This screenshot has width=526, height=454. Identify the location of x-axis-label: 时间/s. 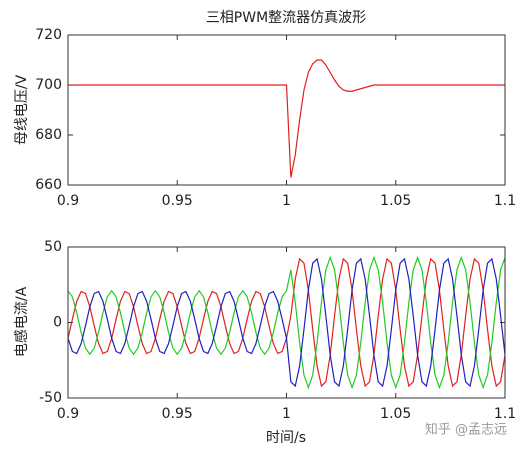
(286, 438).